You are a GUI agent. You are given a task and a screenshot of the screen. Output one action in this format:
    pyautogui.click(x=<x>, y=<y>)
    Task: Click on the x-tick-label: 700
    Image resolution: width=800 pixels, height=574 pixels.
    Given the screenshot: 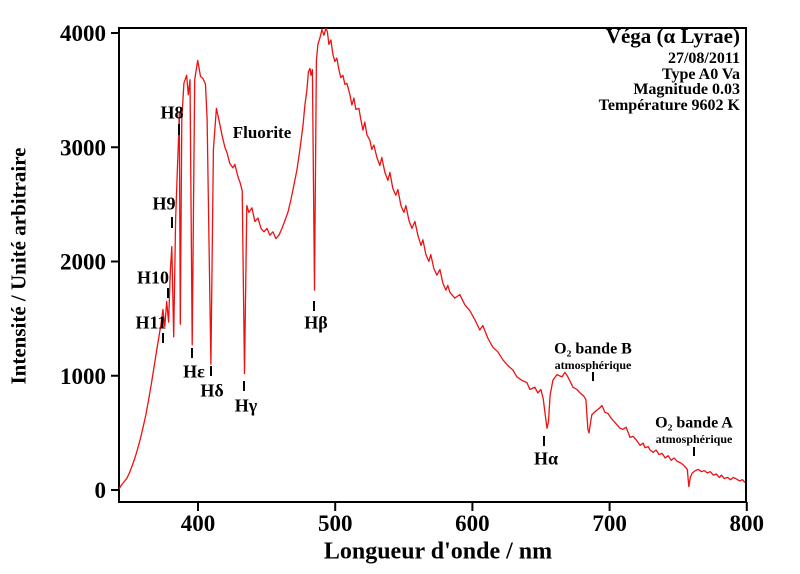 What is the action you would take?
    pyautogui.click(x=609, y=523)
    